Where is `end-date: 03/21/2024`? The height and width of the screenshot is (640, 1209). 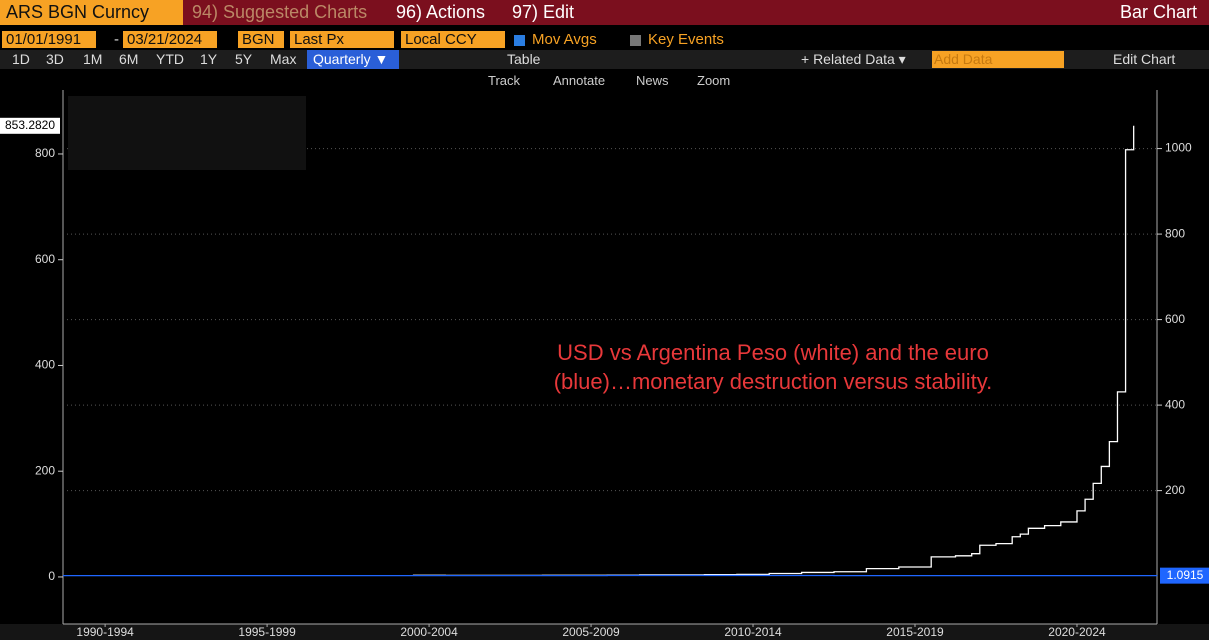
end-date: 03/21/2024 is located at coordinates (170, 39).